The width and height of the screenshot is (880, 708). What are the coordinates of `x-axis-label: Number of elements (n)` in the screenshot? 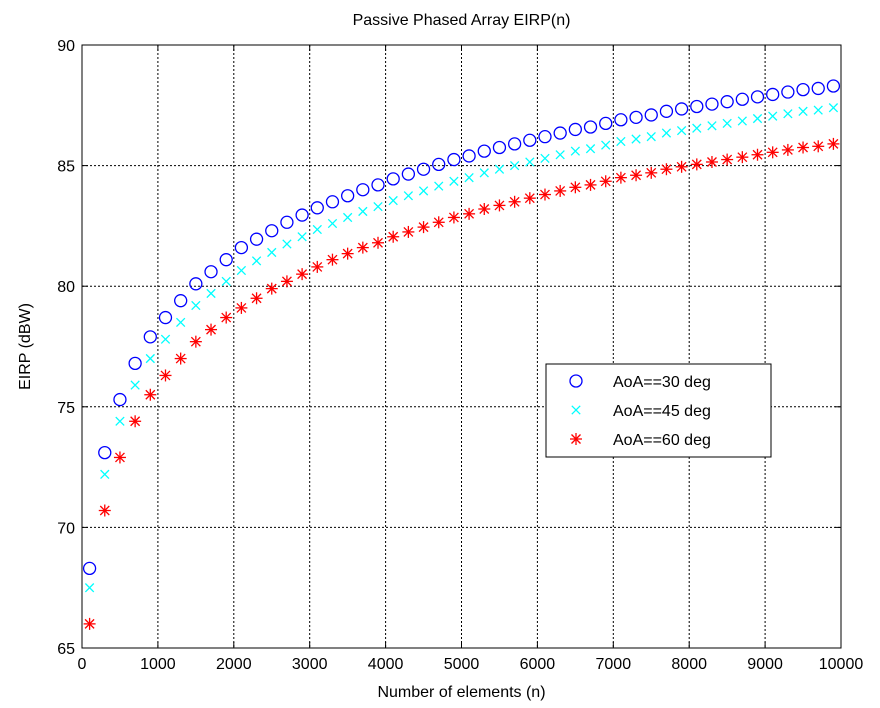 It's located at (461, 692).